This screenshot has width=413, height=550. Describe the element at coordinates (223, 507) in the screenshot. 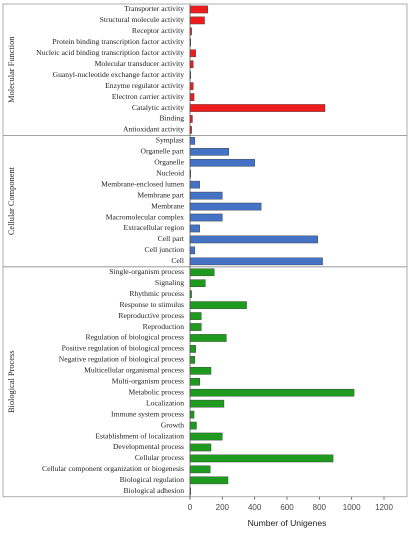

I see `x-tick-label: 200` at that location.